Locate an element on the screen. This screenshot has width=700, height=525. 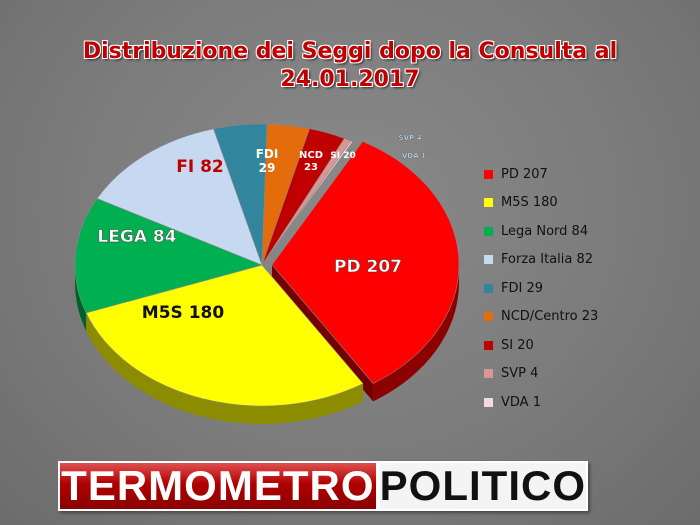
slice-label-1: M5S 180 is located at coordinates (183, 313).